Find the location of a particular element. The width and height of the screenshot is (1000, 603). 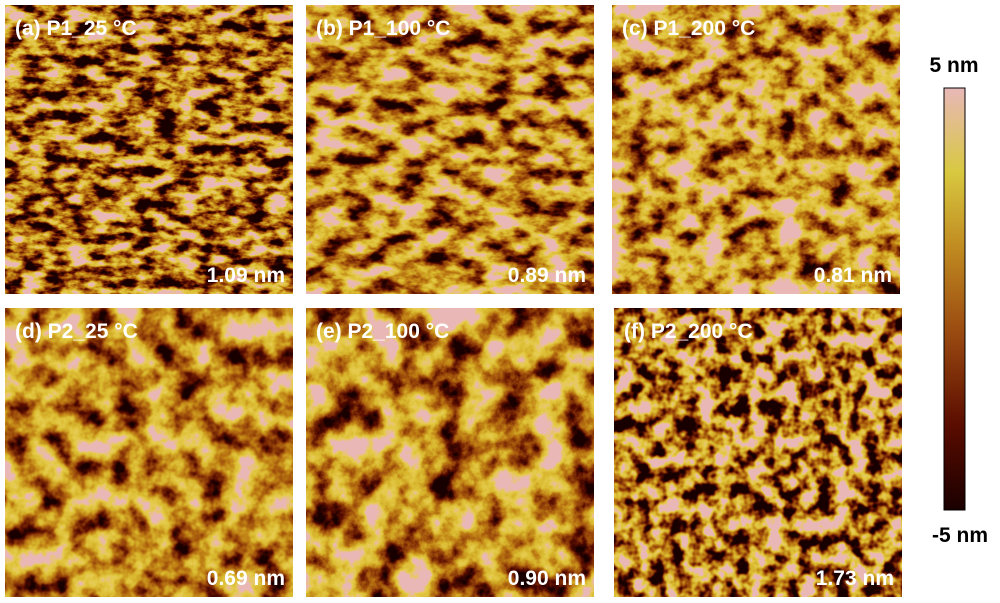

afm-panel: (f) P2_200 °C 1.73 nm is located at coordinates (758, 452).